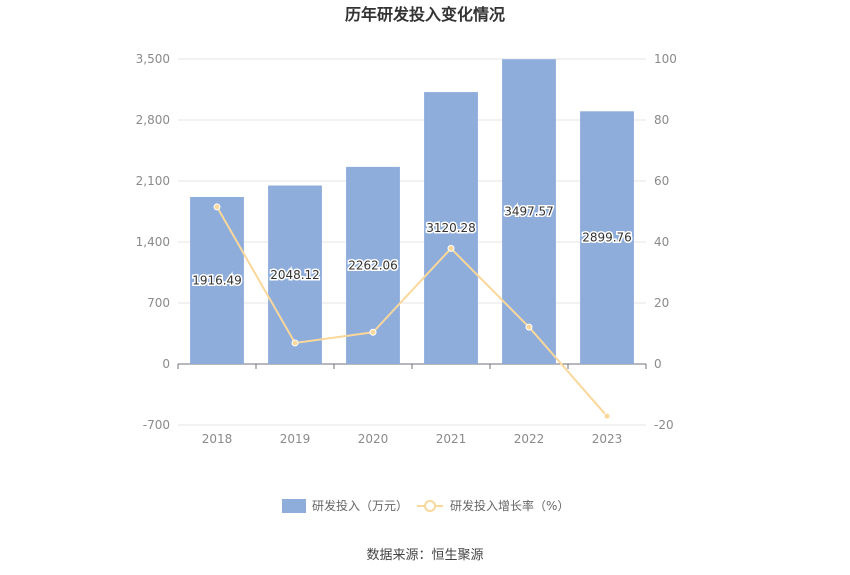  I want to click on y-left-tick-label: 1,400, so click(153, 242).